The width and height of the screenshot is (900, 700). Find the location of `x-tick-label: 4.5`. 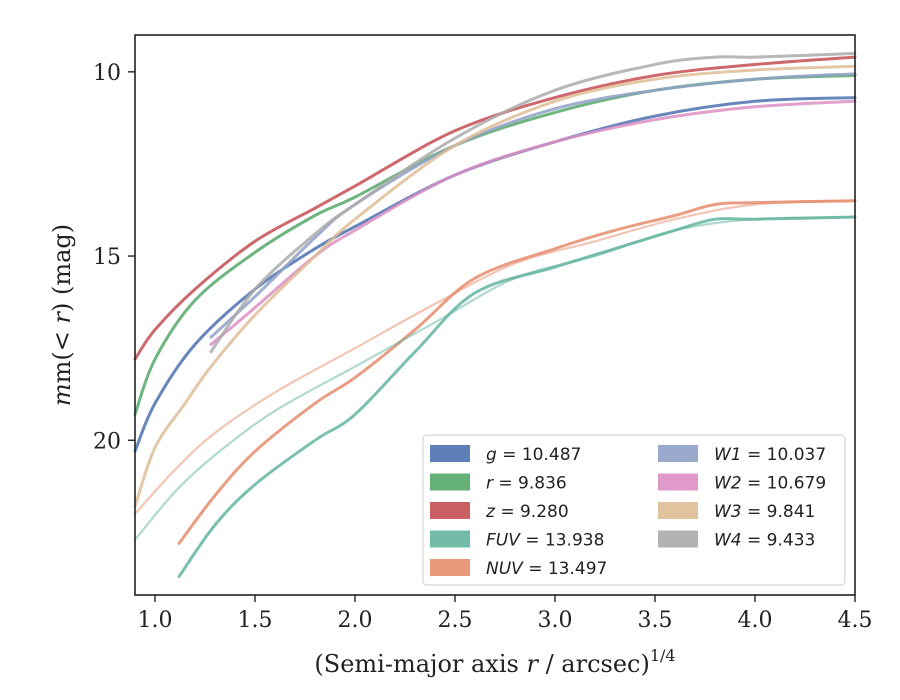

x-tick-label: 4.5 is located at coordinates (855, 620).